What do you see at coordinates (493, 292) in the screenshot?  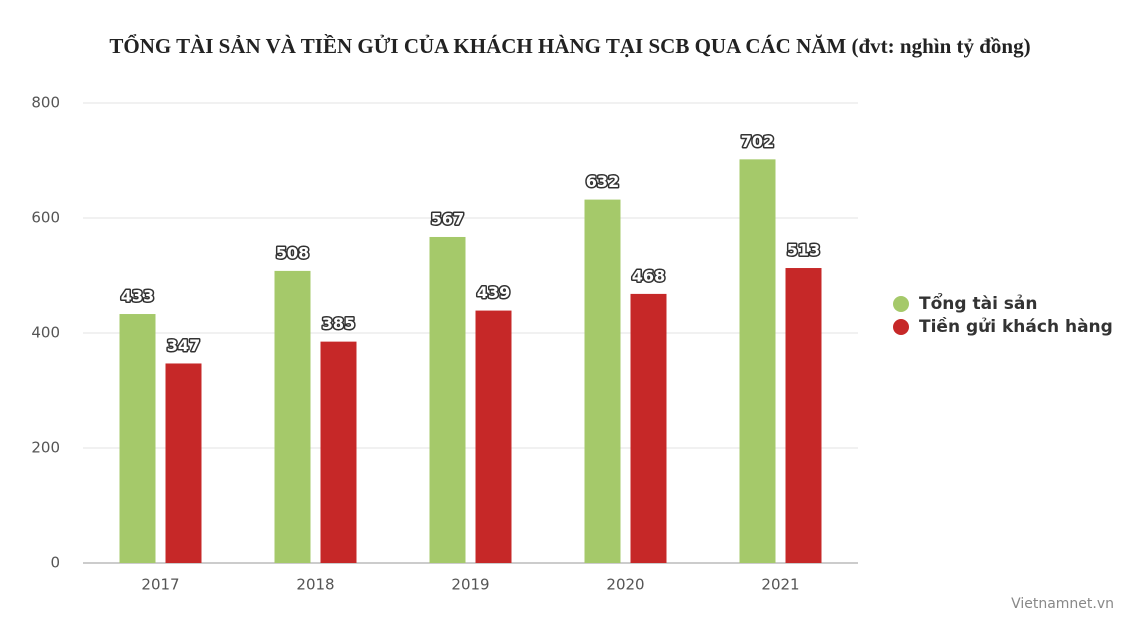 I see `value-label: 439` at bounding box center [493, 292].